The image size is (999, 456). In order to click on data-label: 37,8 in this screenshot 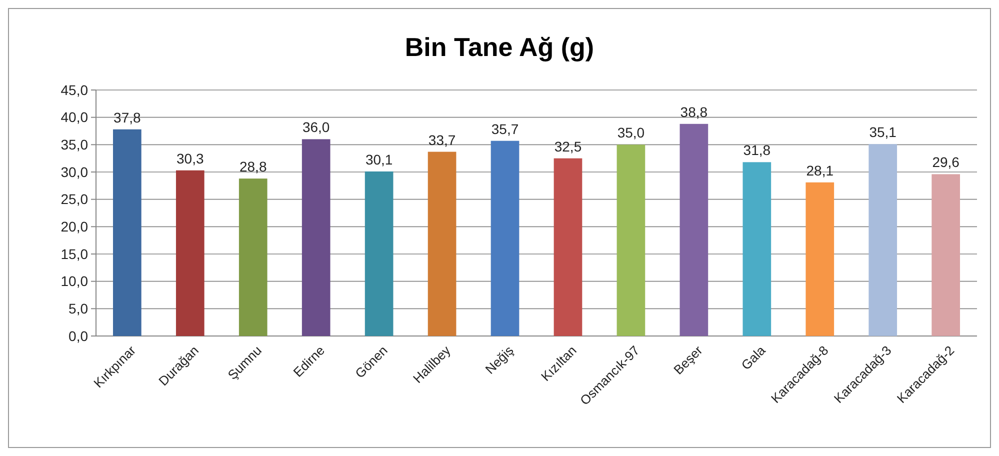, I will do `click(128, 117)`.